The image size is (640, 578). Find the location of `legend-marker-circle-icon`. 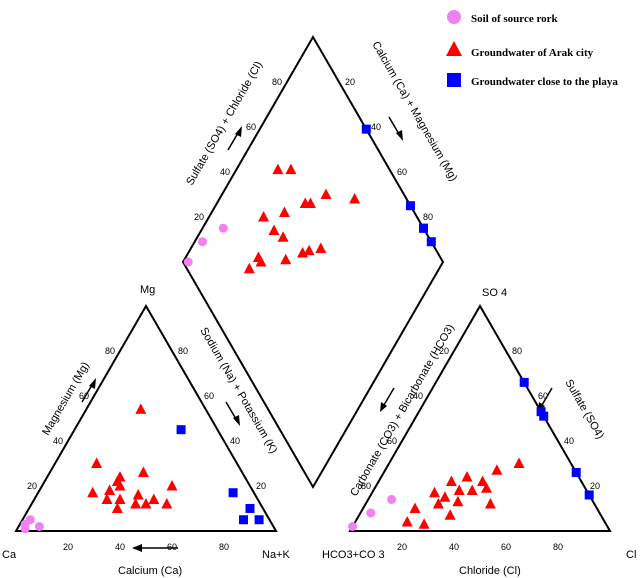

legend-marker-circle-icon is located at coordinates (454, 17).